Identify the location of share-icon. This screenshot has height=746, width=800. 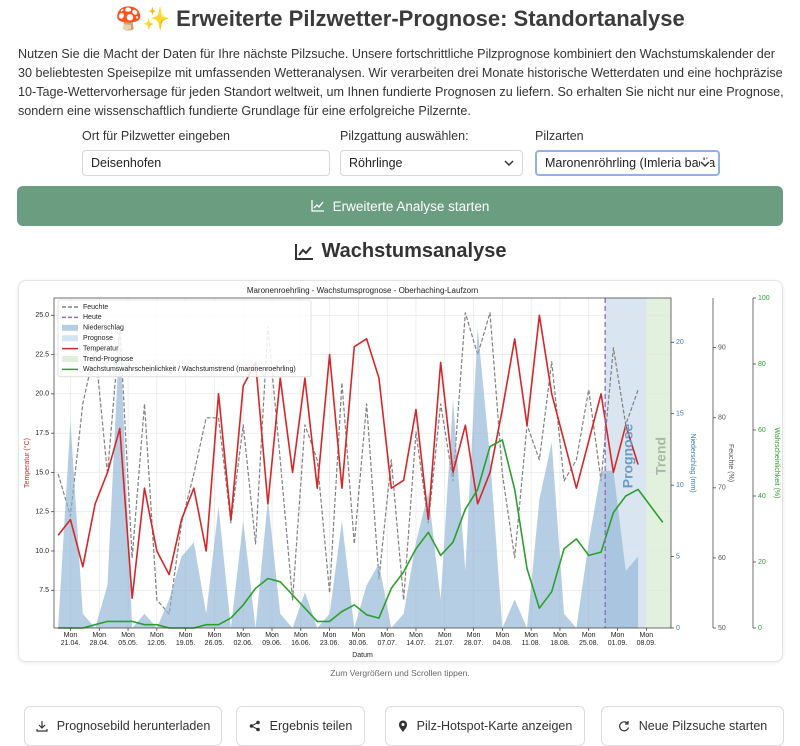
(254, 726).